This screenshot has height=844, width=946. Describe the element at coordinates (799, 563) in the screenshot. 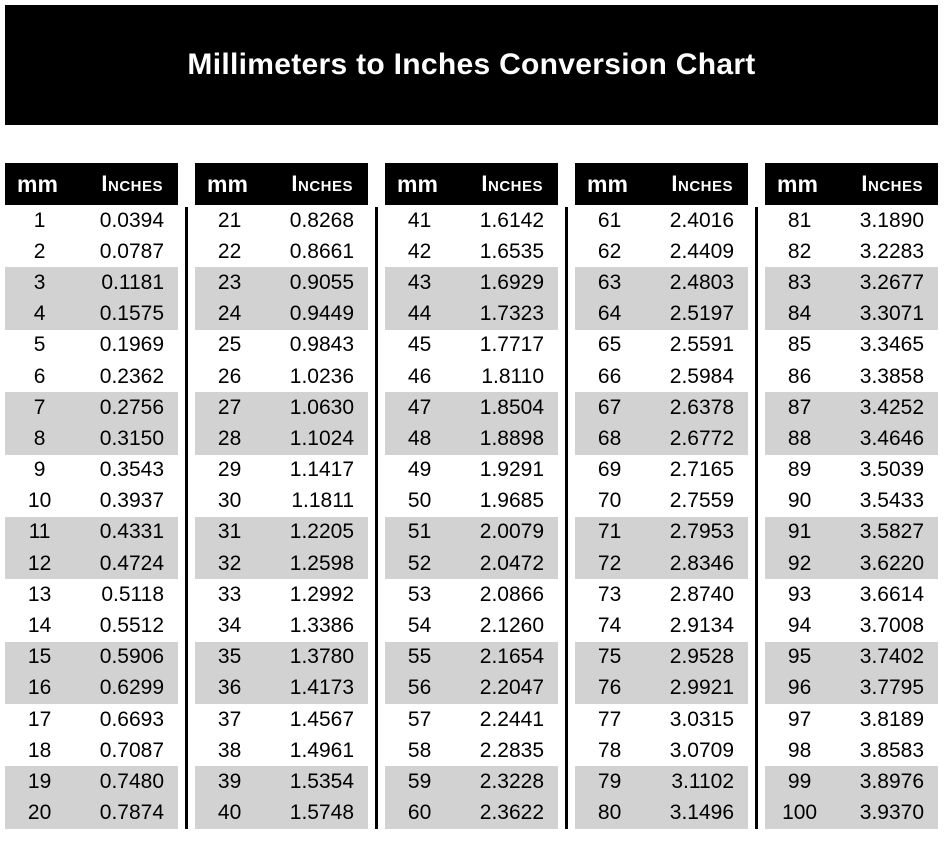

I see `mm-value: 92` at that location.